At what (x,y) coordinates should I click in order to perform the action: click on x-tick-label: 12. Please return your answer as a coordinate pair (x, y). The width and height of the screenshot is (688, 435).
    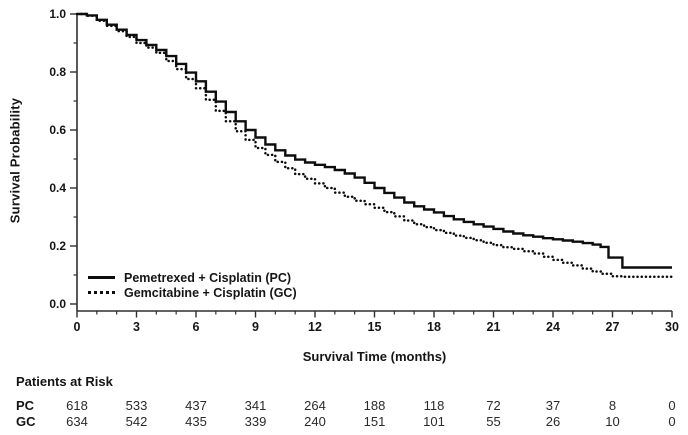
    Looking at the image, I should click on (315, 327).